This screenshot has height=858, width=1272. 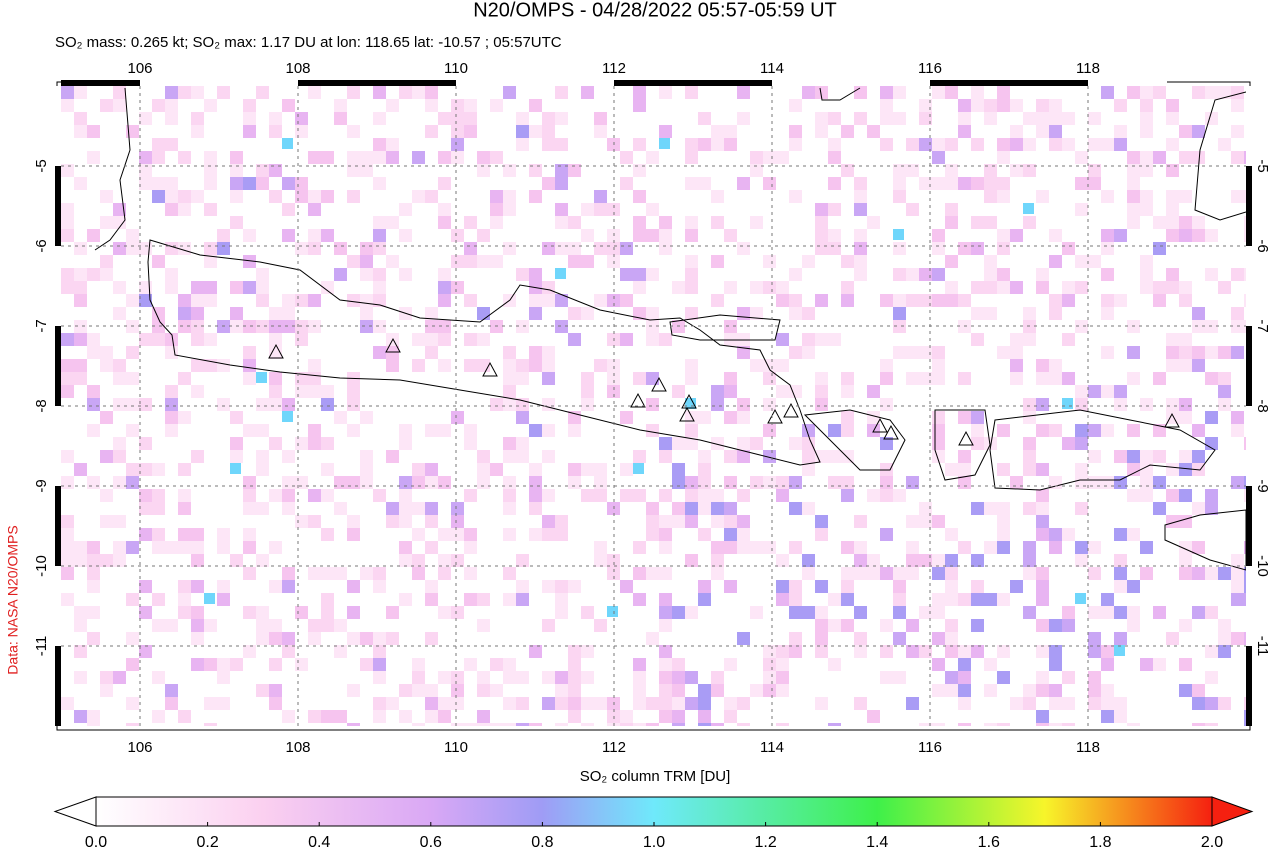 I want to click on colorbar-tick-label: 0.6, so click(x=431, y=842).